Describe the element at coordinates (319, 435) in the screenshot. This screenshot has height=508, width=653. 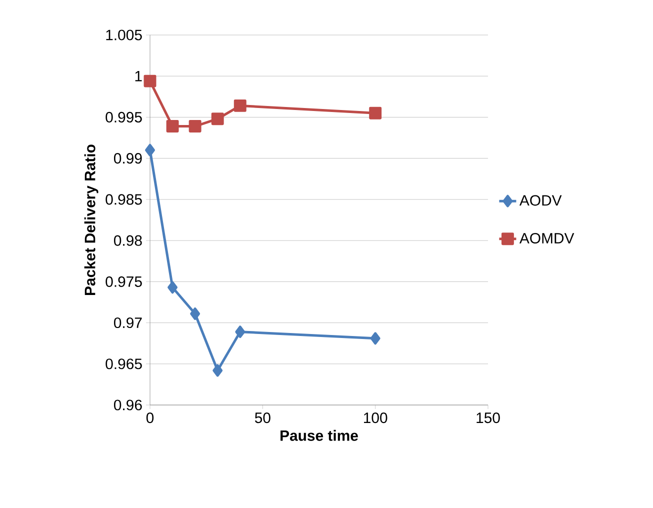
I see `x-axis-title: Pause time` at that location.